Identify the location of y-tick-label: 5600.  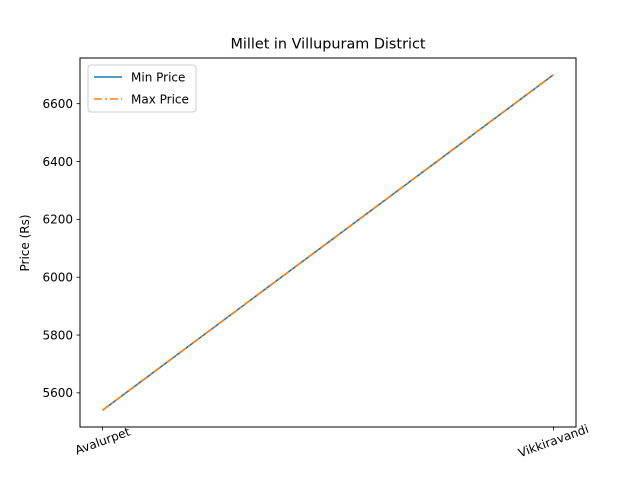
(57, 393).